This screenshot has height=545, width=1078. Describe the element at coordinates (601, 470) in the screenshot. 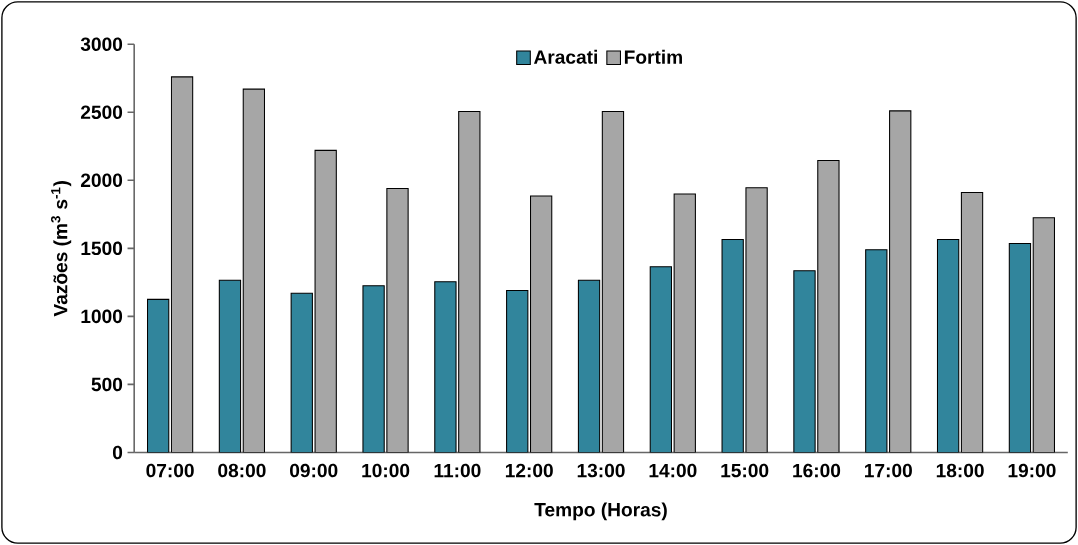

I see `x-tick-label: 13:00` at that location.